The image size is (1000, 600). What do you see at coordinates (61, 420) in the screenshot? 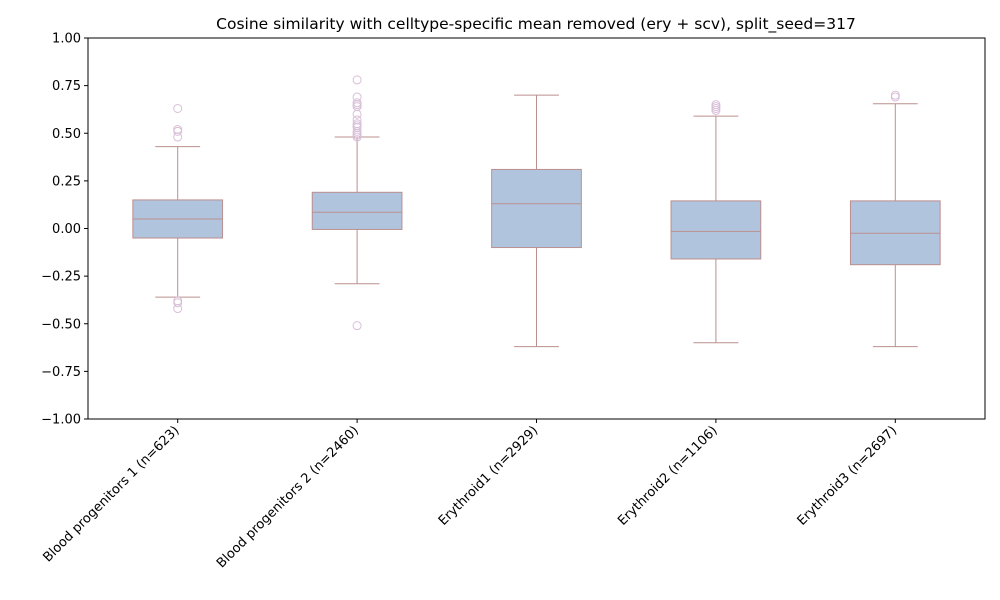
I see `y-tick-label: −1.00` at bounding box center [61, 420].